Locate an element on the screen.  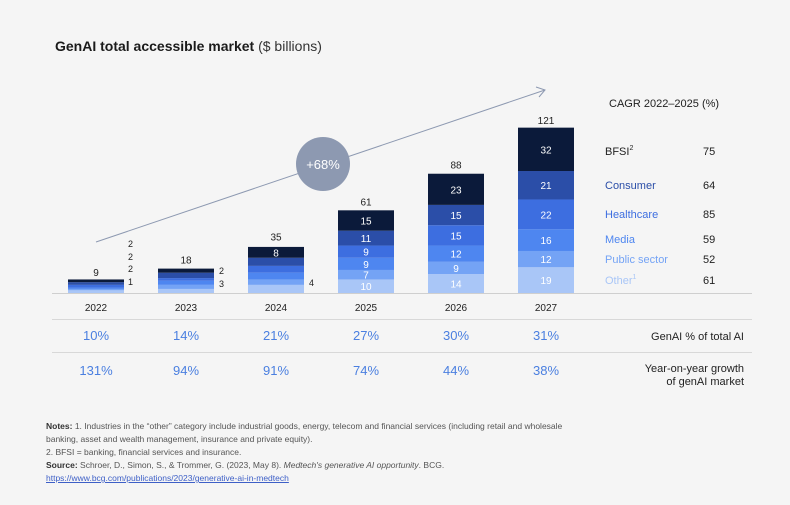
x-tick-label: 2022 is located at coordinates (96, 308).